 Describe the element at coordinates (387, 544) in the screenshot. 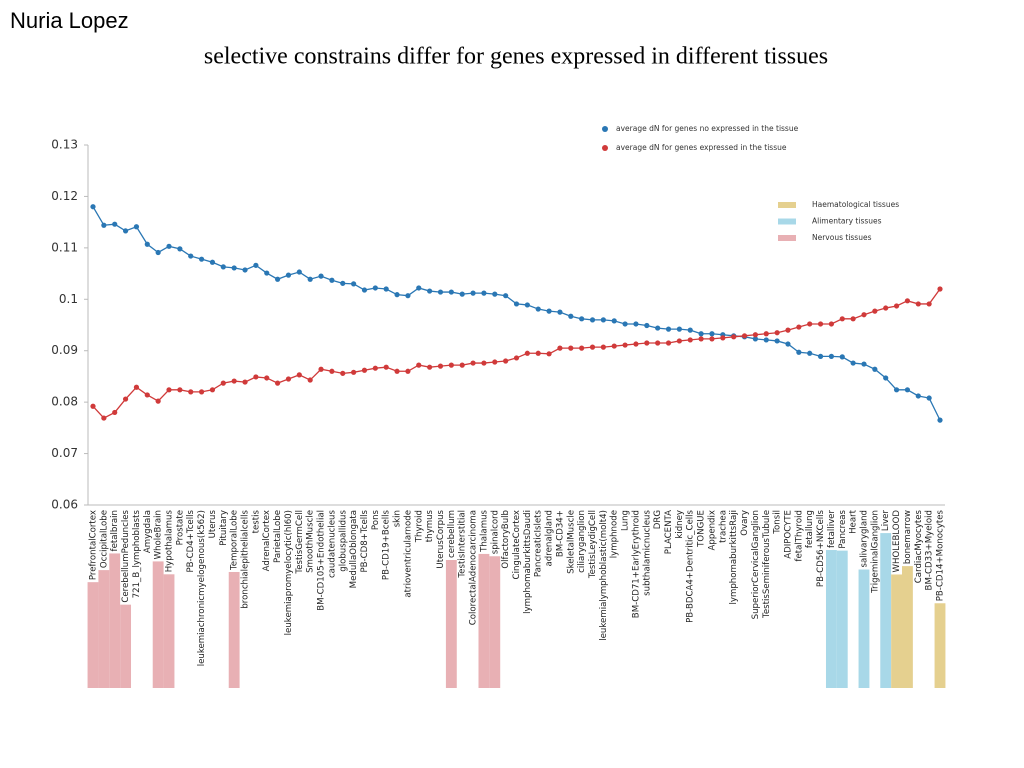

I see `x-tick-label: PB-CD19+Bcells` at that location.